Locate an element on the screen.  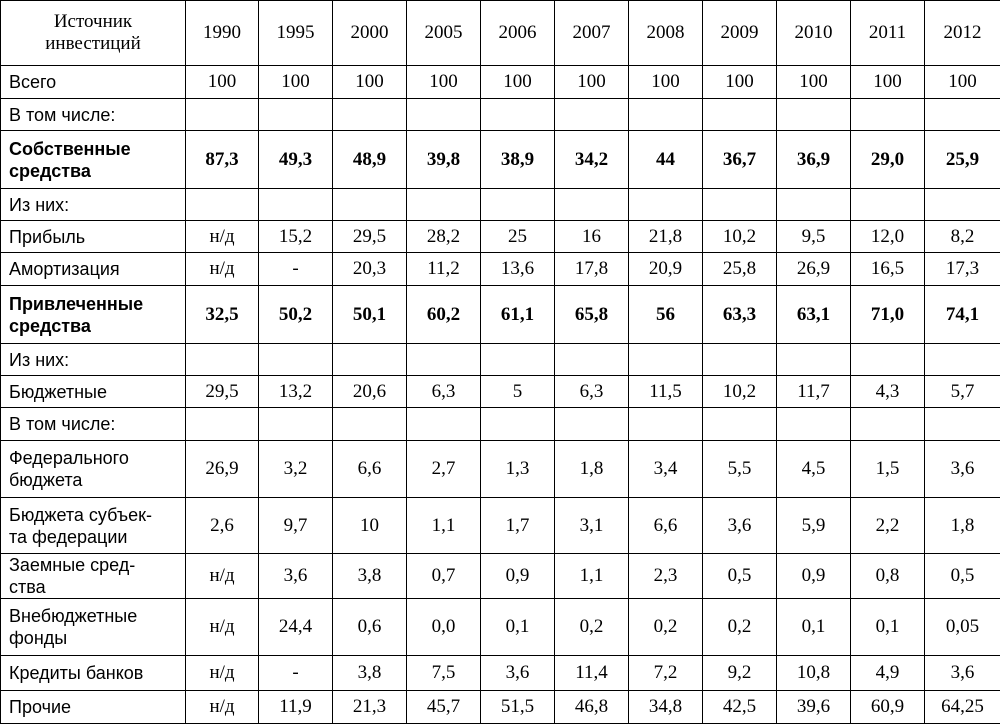
value-cell: 8,2 is located at coordinates (962, 237).